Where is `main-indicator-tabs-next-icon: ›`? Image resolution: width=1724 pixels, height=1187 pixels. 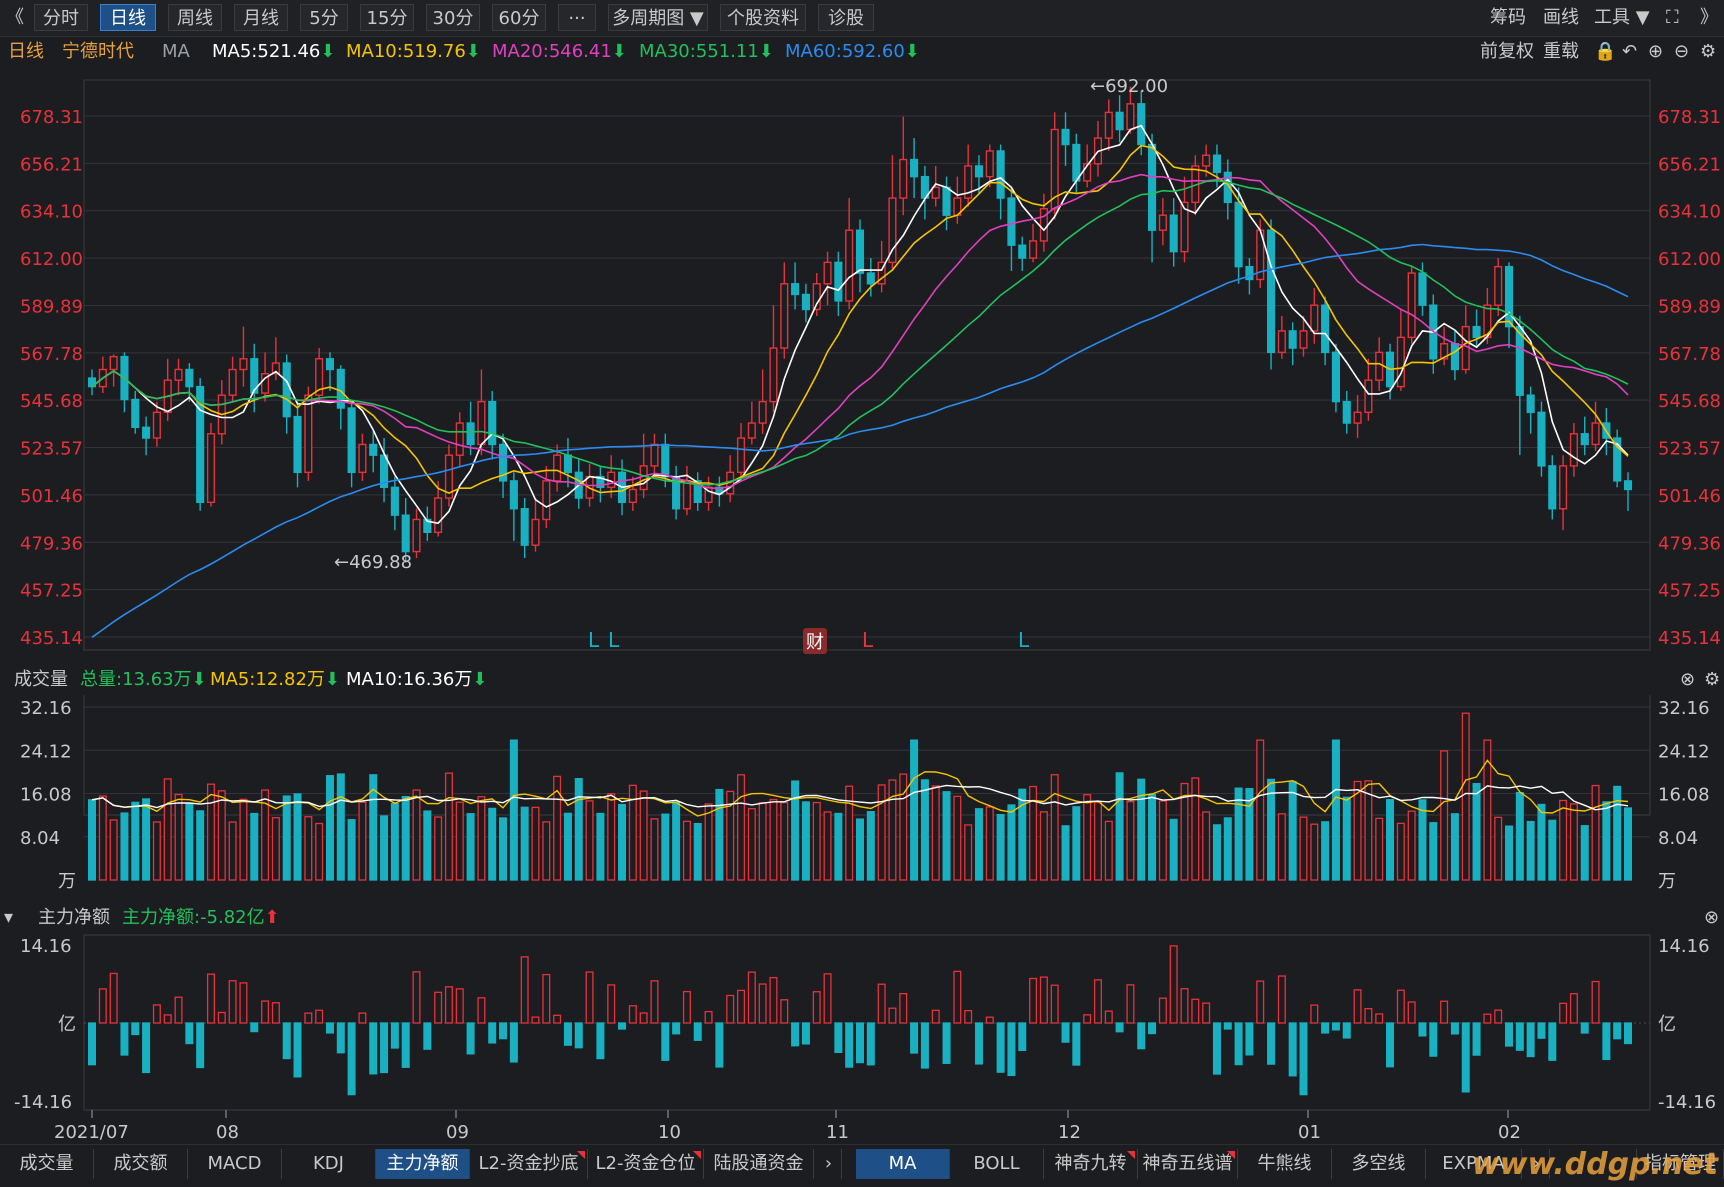 main-indicator-tabs-next-icon: › is located at coordinates (1537, 1164).